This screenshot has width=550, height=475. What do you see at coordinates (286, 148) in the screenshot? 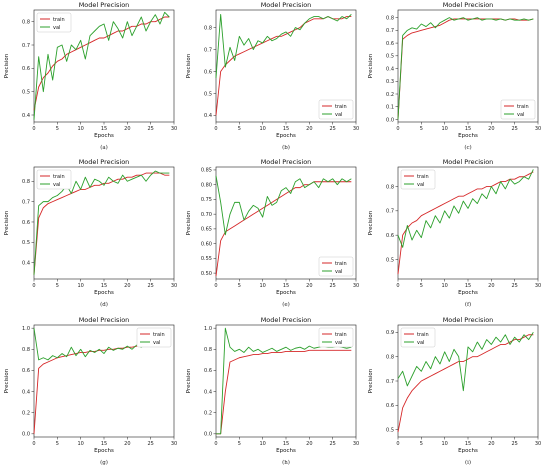
I see `subfigure-label: (b)` at bounding box center [286, 148].